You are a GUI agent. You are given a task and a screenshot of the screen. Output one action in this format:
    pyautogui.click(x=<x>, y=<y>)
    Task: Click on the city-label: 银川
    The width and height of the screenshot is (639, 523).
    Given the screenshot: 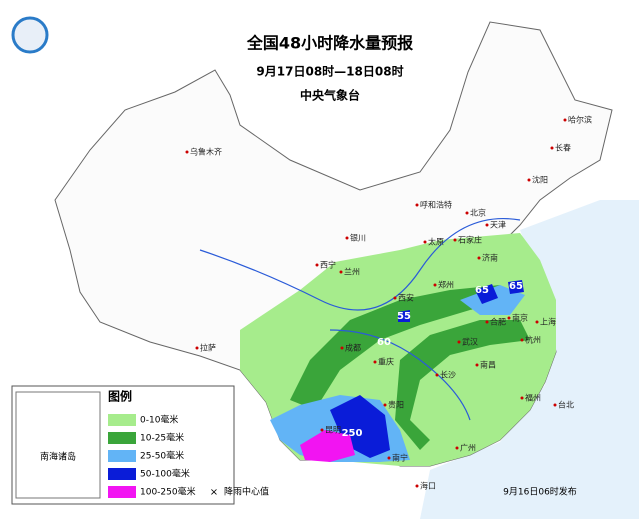 What is the action you would take?
    pyautogui.click(x=358, y=238)
    